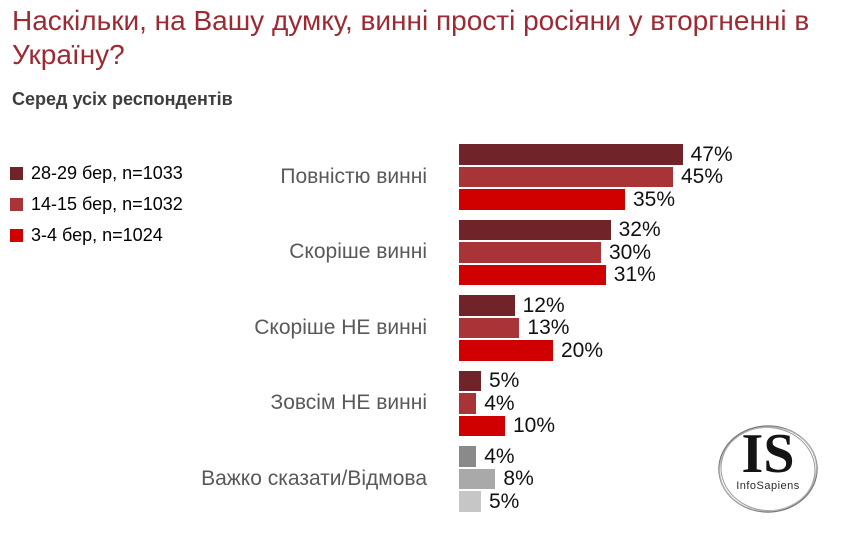 The image size is (859, 540). I want to click on bar-group: 47% 45% 35%, so click(595, 177).